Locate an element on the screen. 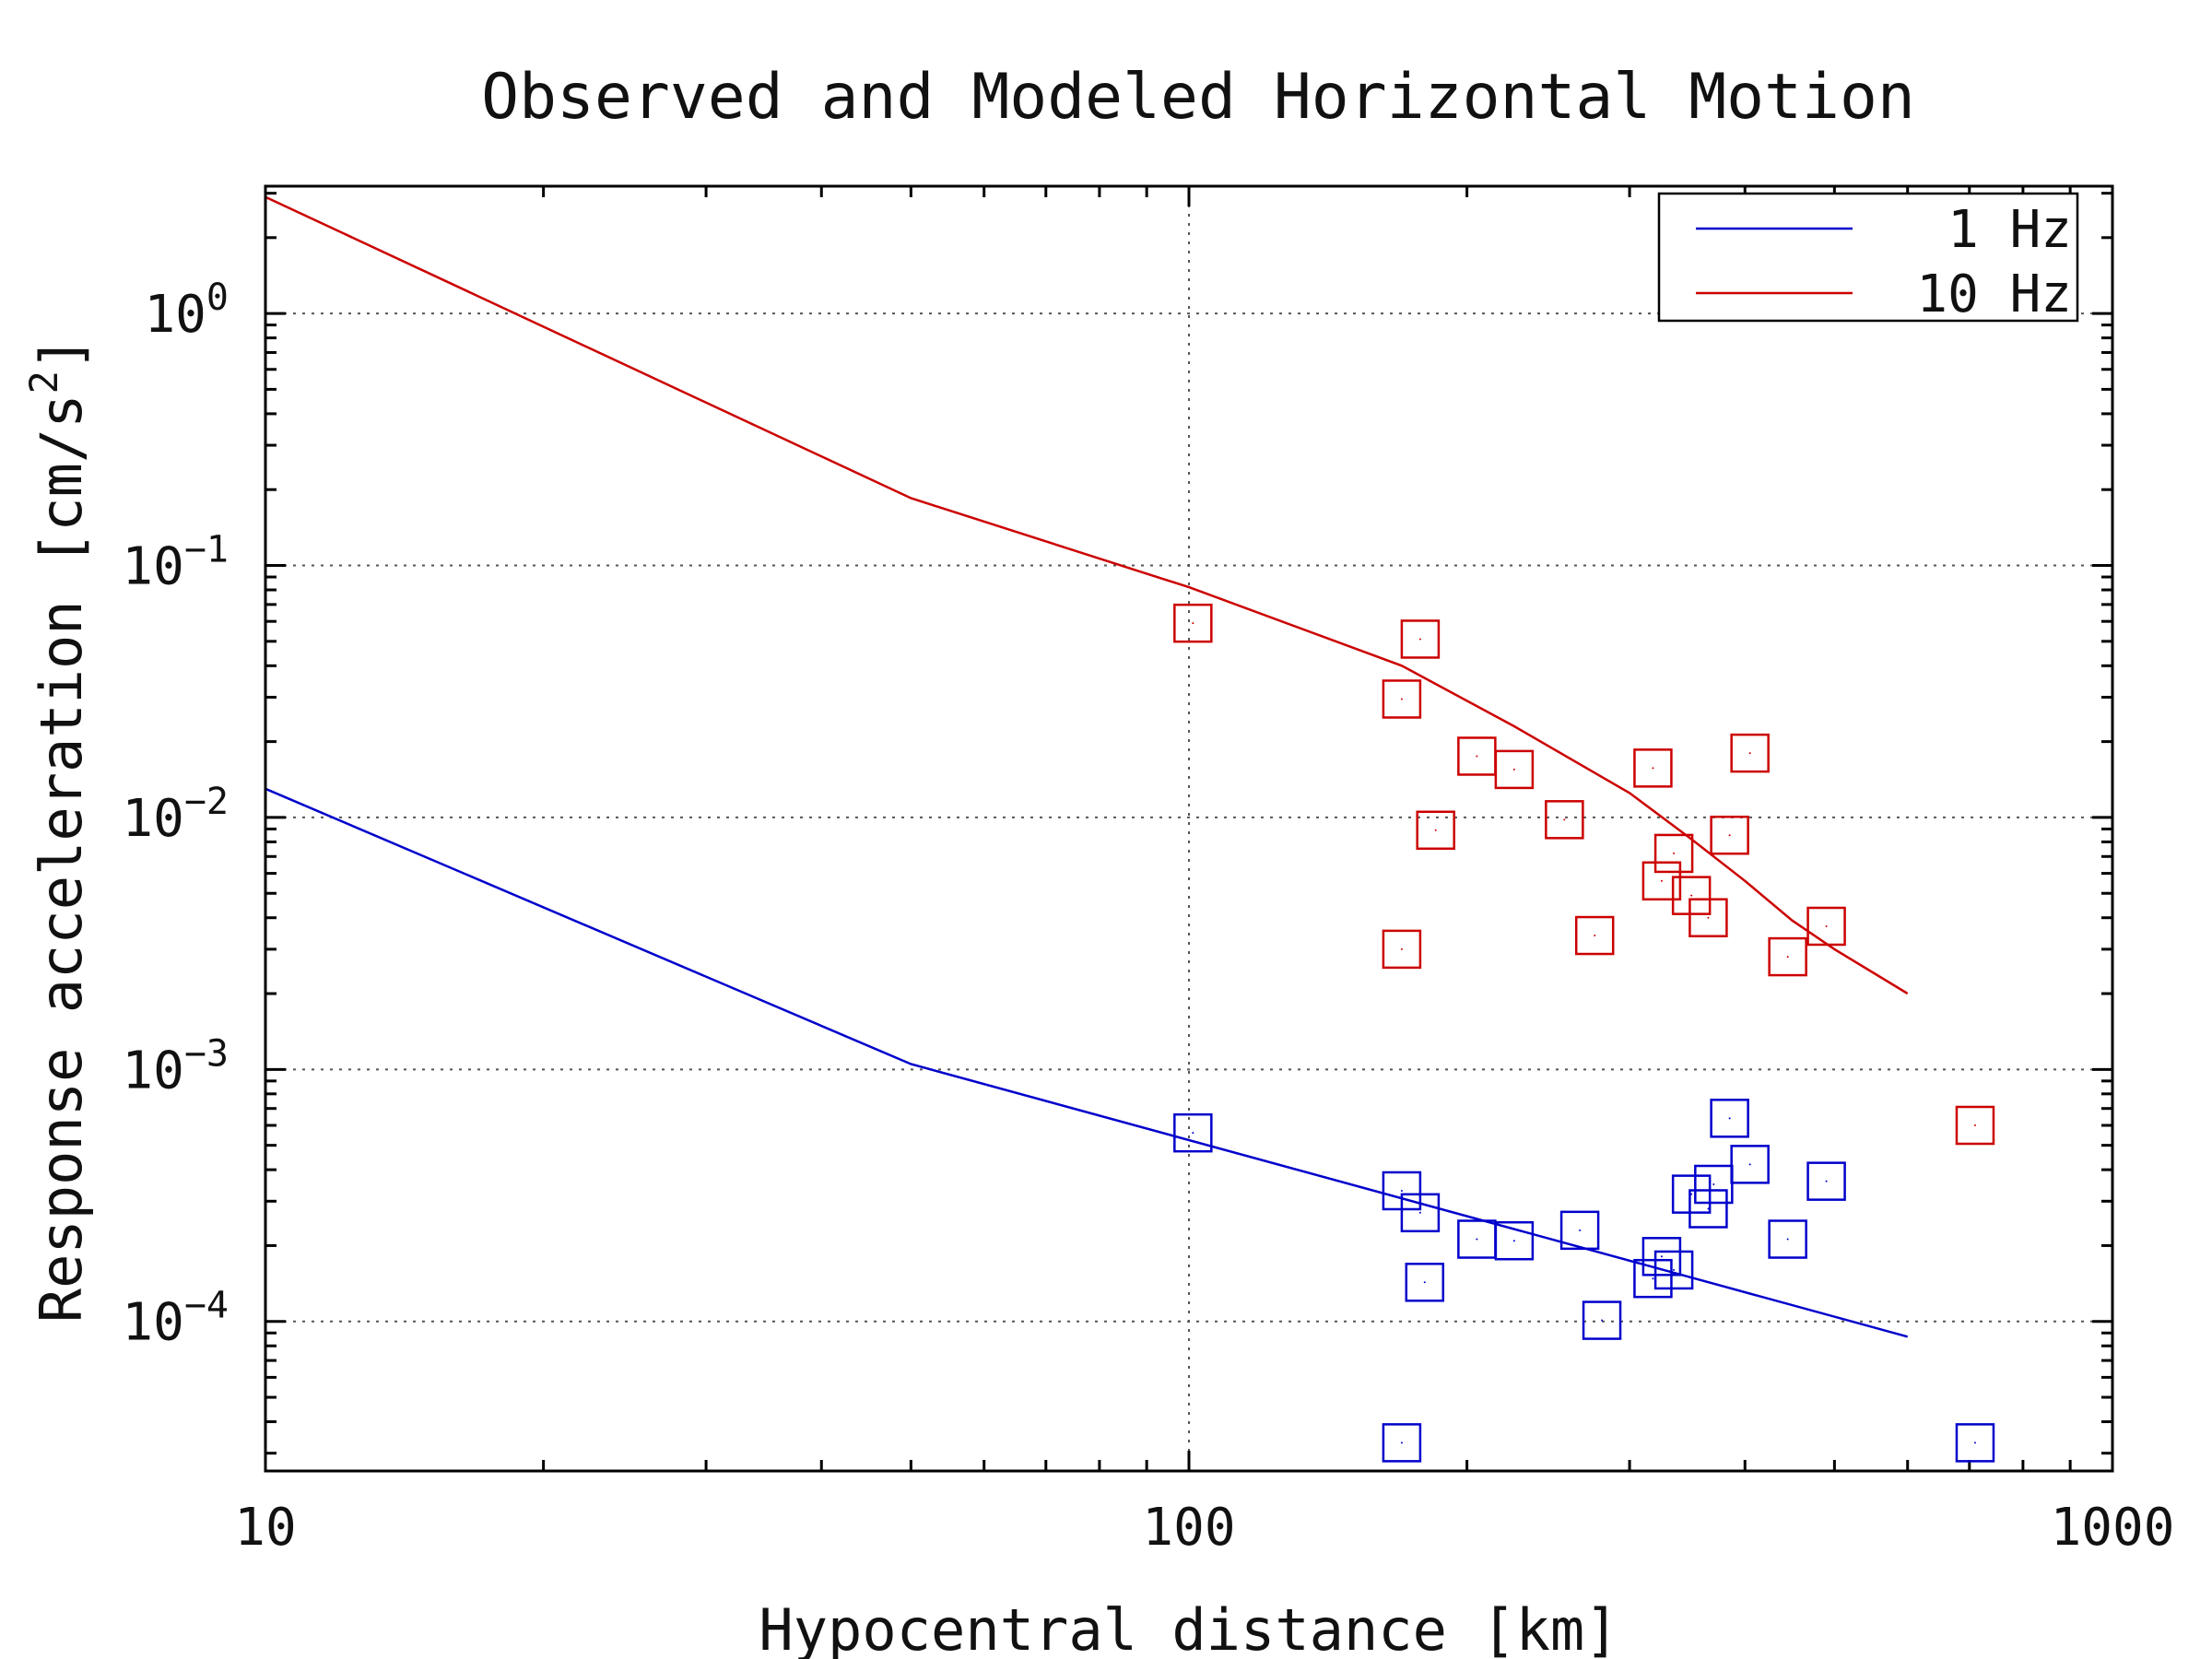 The width and height of the screenshot is (2212, 1659). y-tick-label: 10⁻² is located at coordinates (175, 815).